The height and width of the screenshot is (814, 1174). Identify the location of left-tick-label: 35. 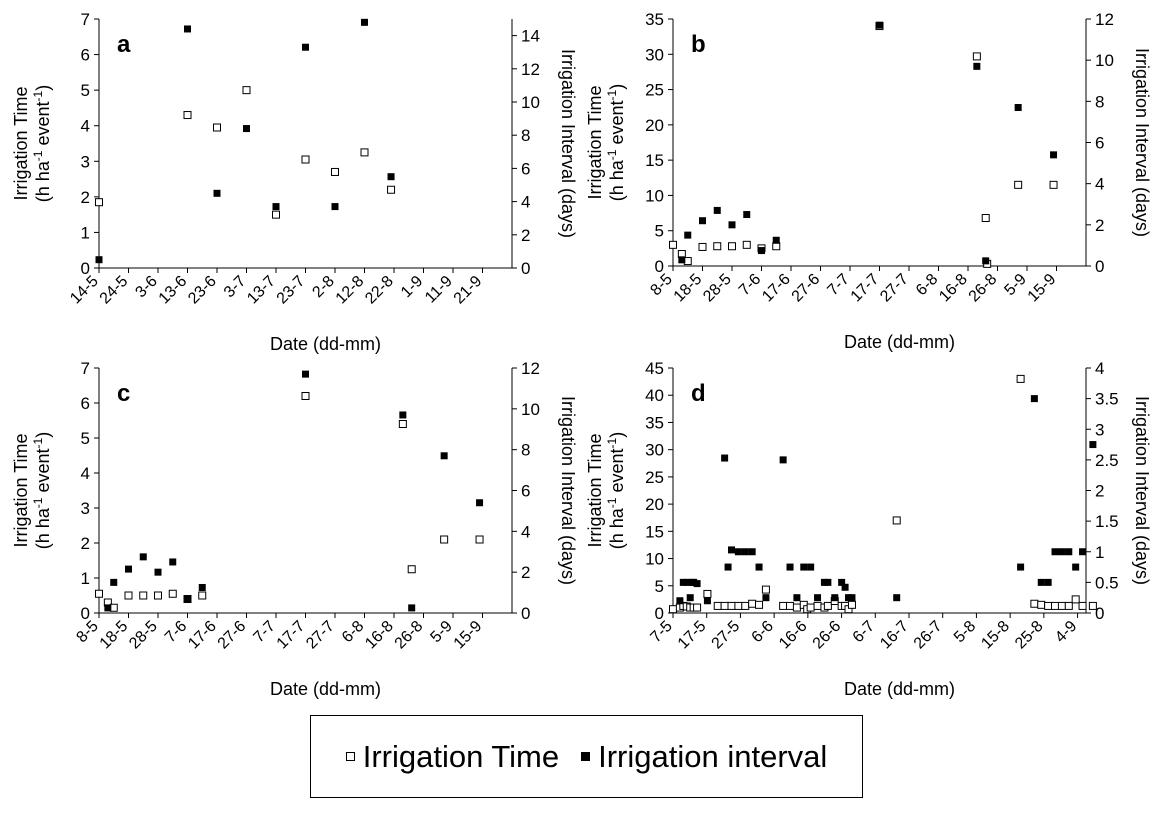
(654, 19).